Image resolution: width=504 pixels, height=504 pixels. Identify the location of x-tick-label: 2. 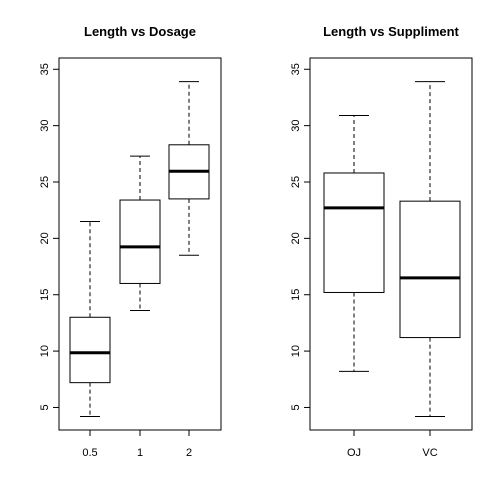
(189, 453).